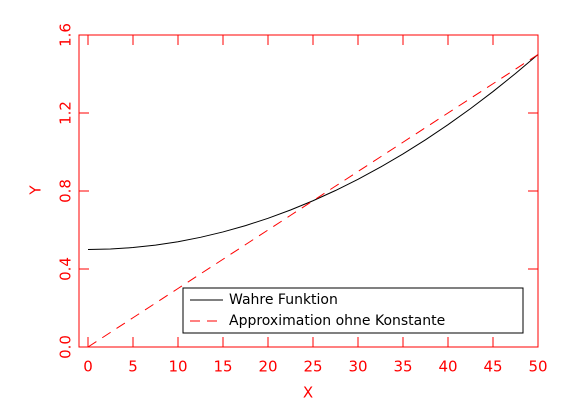  Describe the element at coordinates (283, 300) in the screenshot. I see `legend-label: Wahre Funktion` at that location.